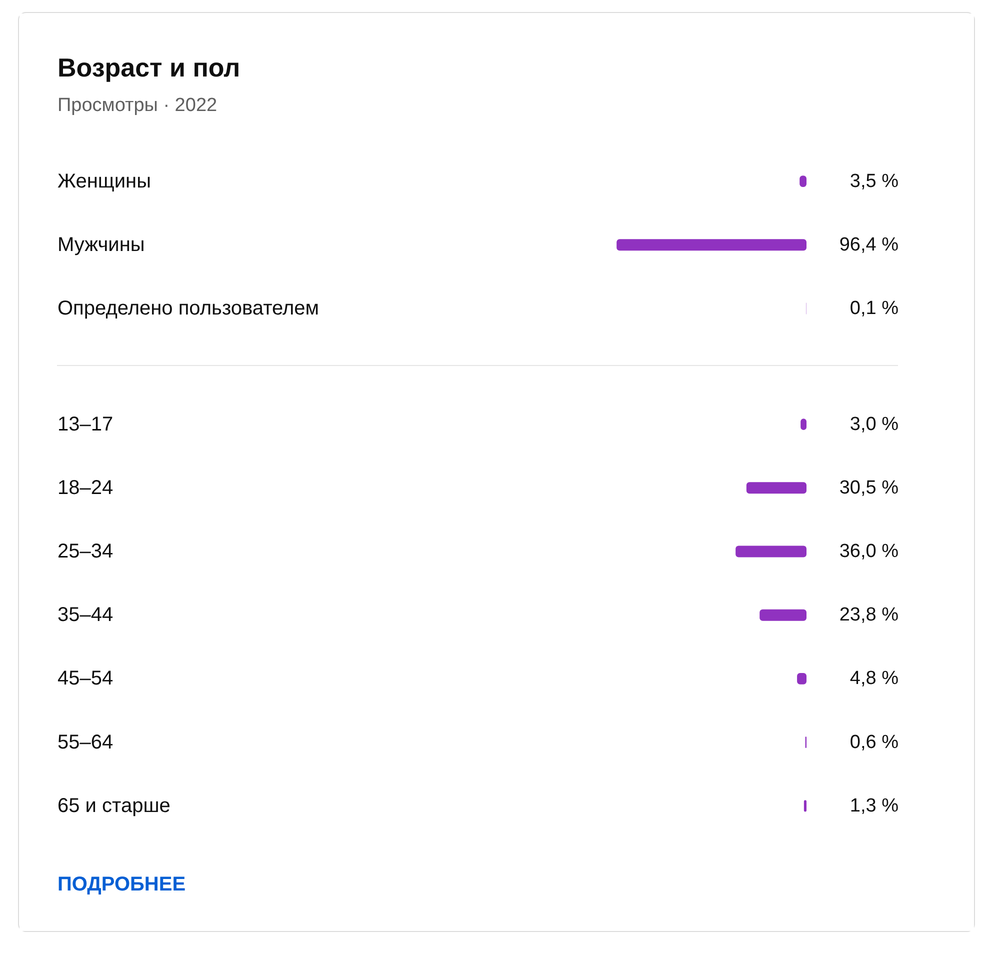  Describe the element at coordinates (874, 181) in the screenshot. I see `data-label: 3,5 %` at that location.